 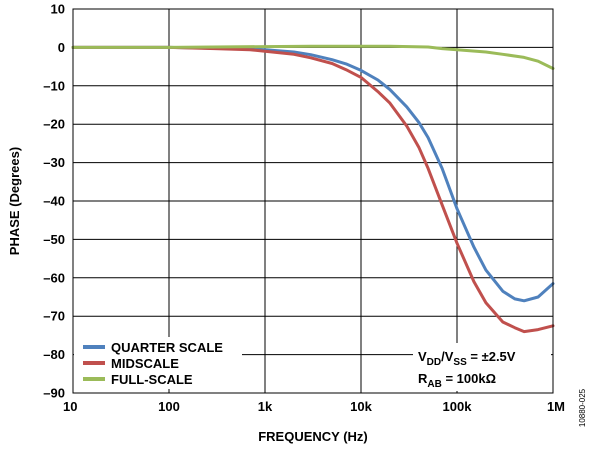 I want to click on x-tick-label: 100k, so click(x=458, y=406).